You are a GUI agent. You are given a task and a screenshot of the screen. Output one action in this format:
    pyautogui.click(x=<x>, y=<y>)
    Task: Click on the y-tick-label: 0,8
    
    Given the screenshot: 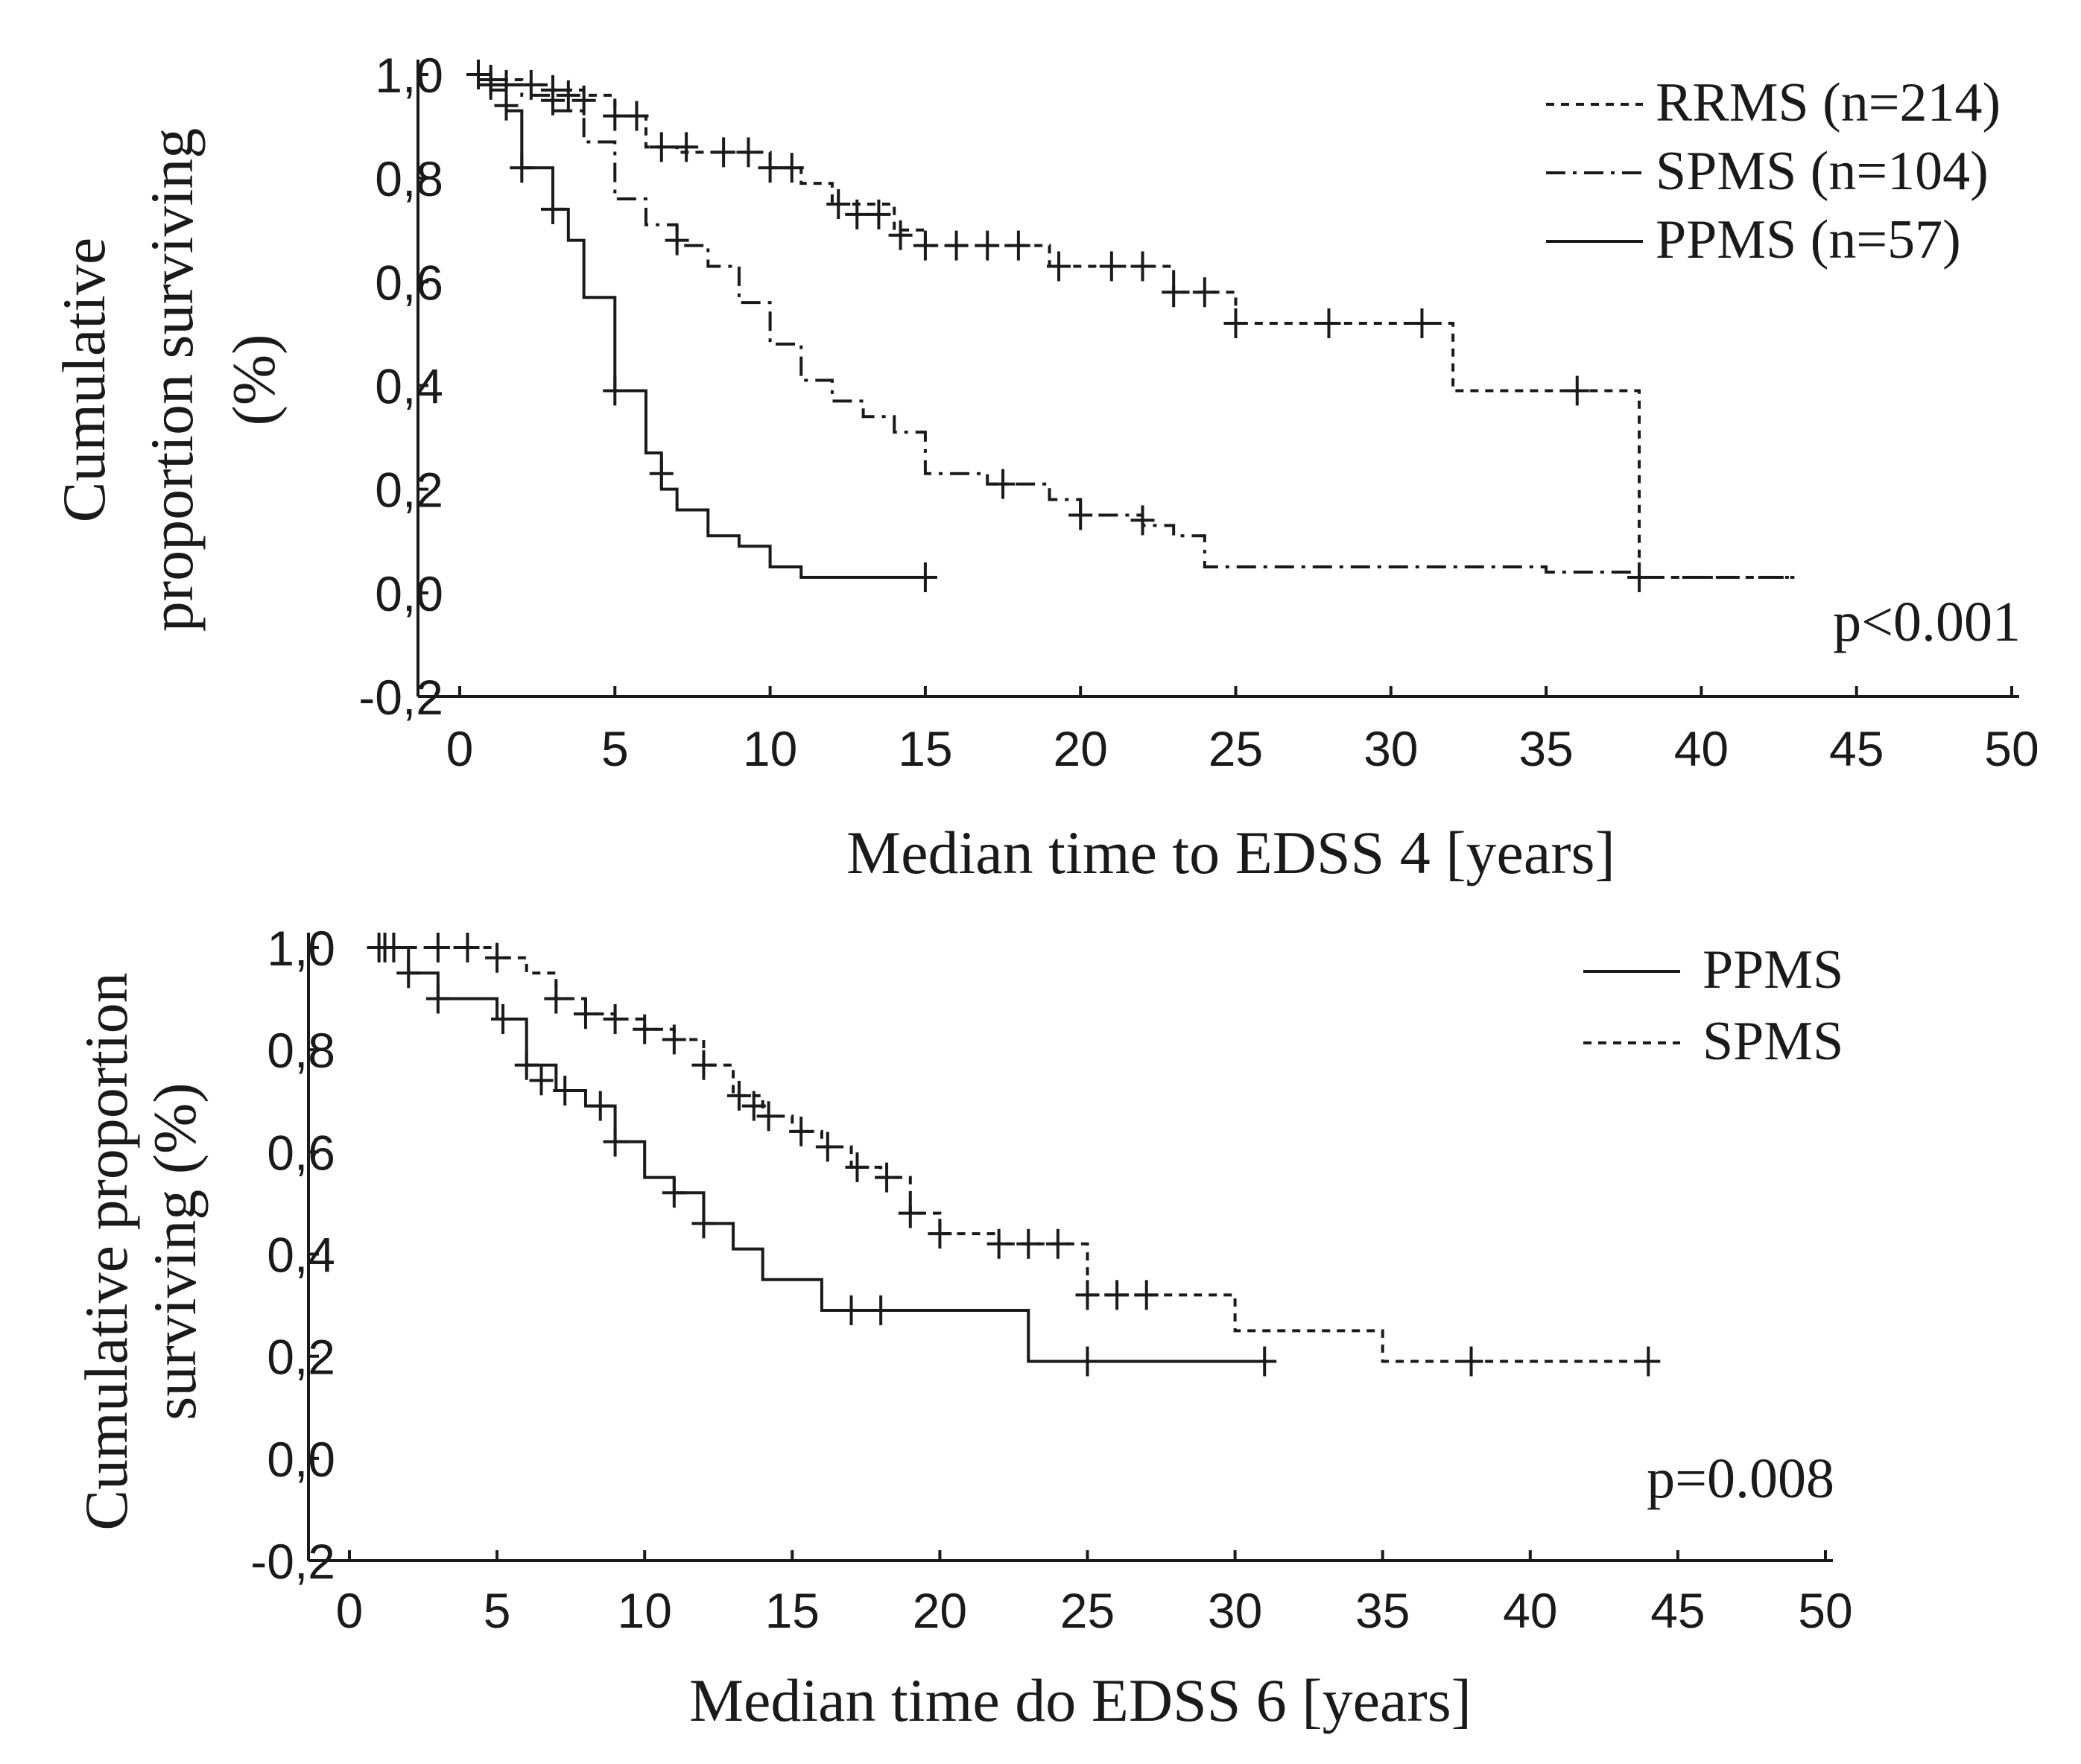 What is the action you would take?
    pyautogui.click(x=301, y=1051)
    